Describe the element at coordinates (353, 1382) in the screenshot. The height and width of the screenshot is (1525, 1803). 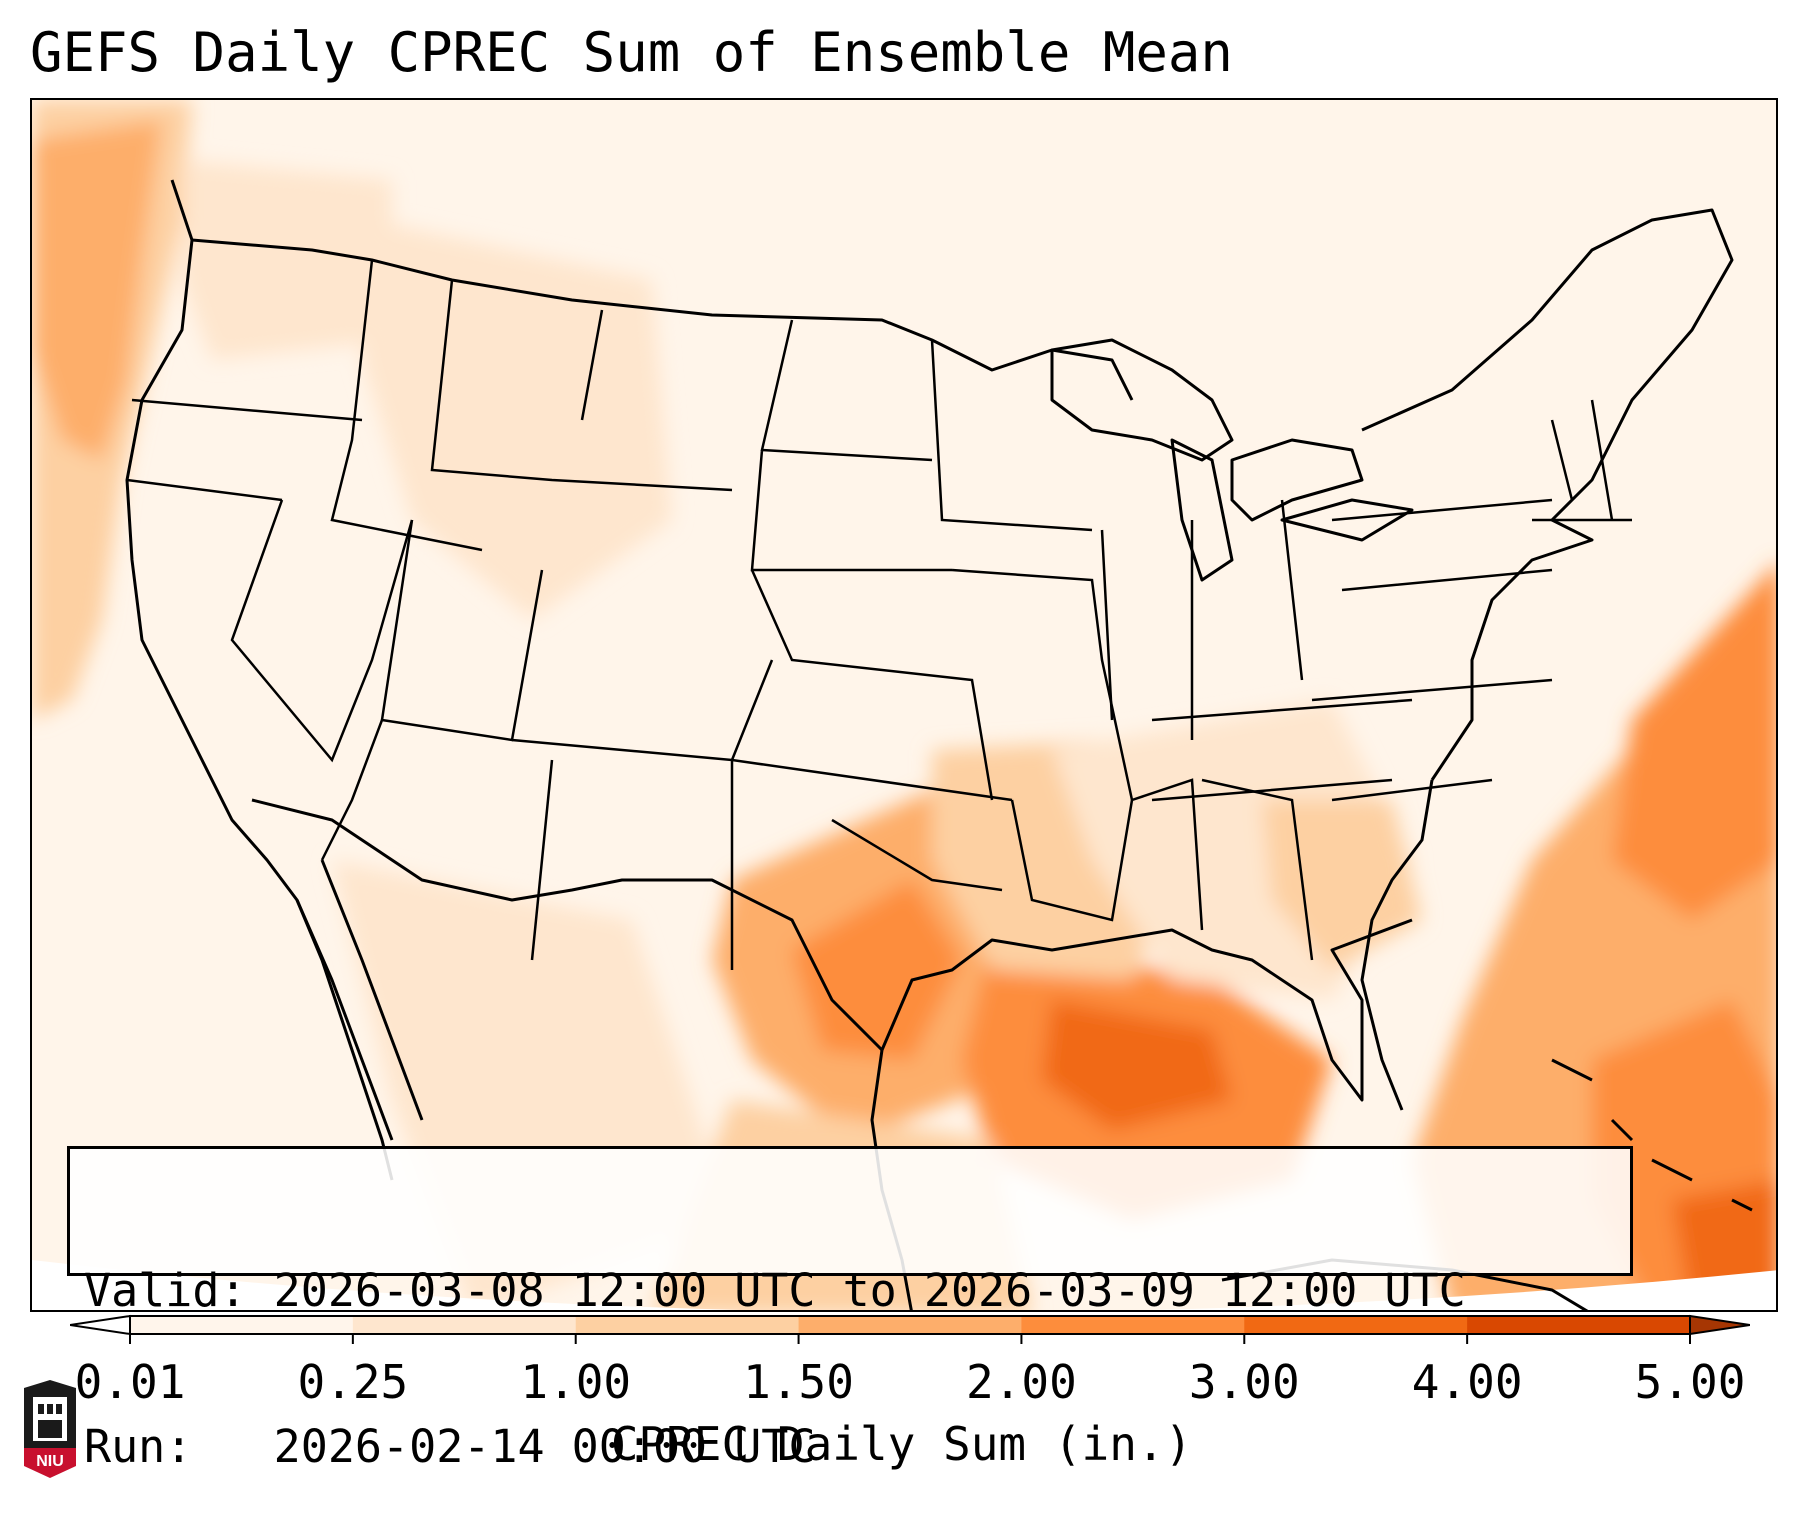
I see `colorbar-tick-label: 0.25` at that location.